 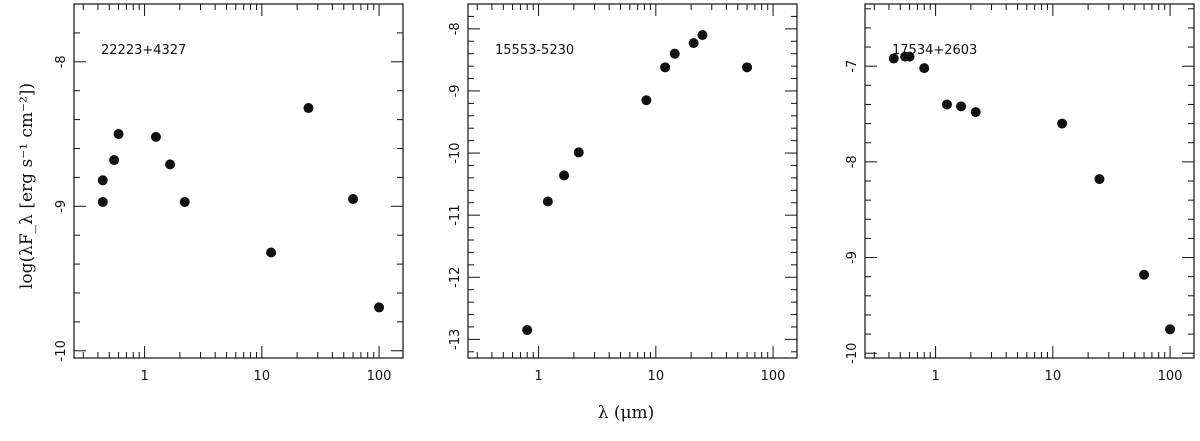 What do you see at coordinates (534, 50) in the screenshot?
I see `panel-label: 15553-5230` at bounding box center [534, 50].